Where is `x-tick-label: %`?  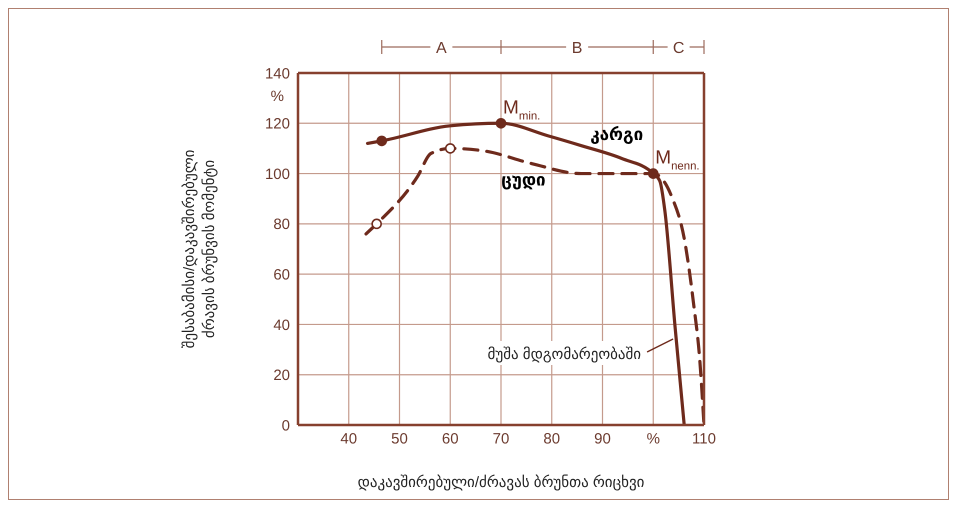
x-tick-label: % is located at coordinates (653, 439).